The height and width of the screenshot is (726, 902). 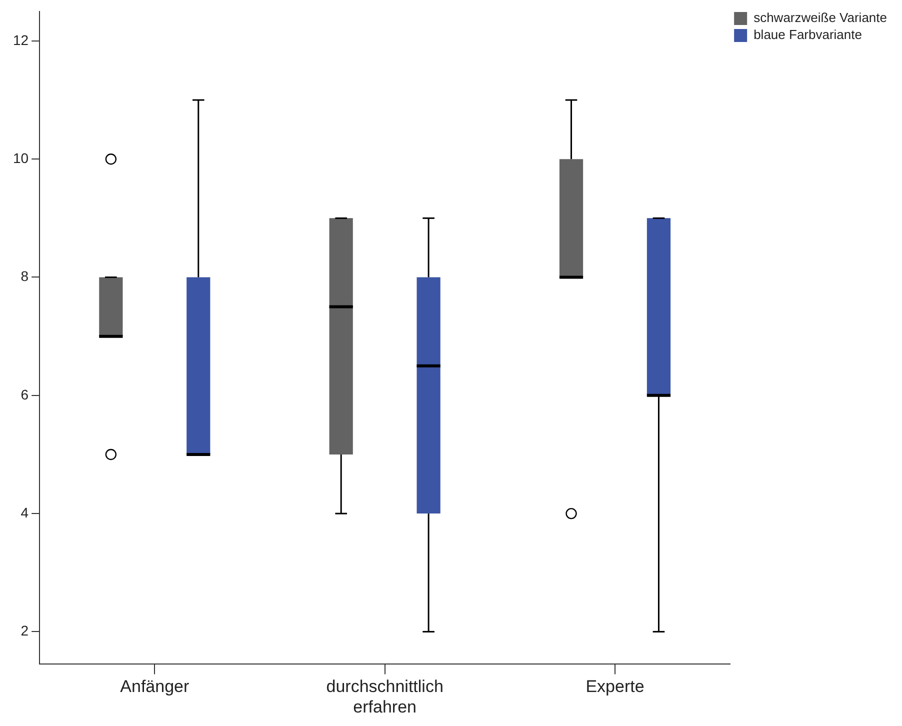 What do you see at coordinates (24, 512) in the screenshot?
I see `y-tick-label: 4` at bounding box center [24, 512].